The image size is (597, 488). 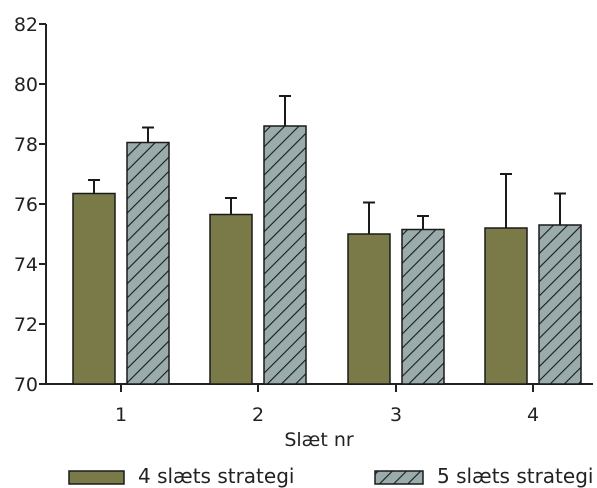 I want to click on bar-series1-slaet1, so click(x=94, y=288).